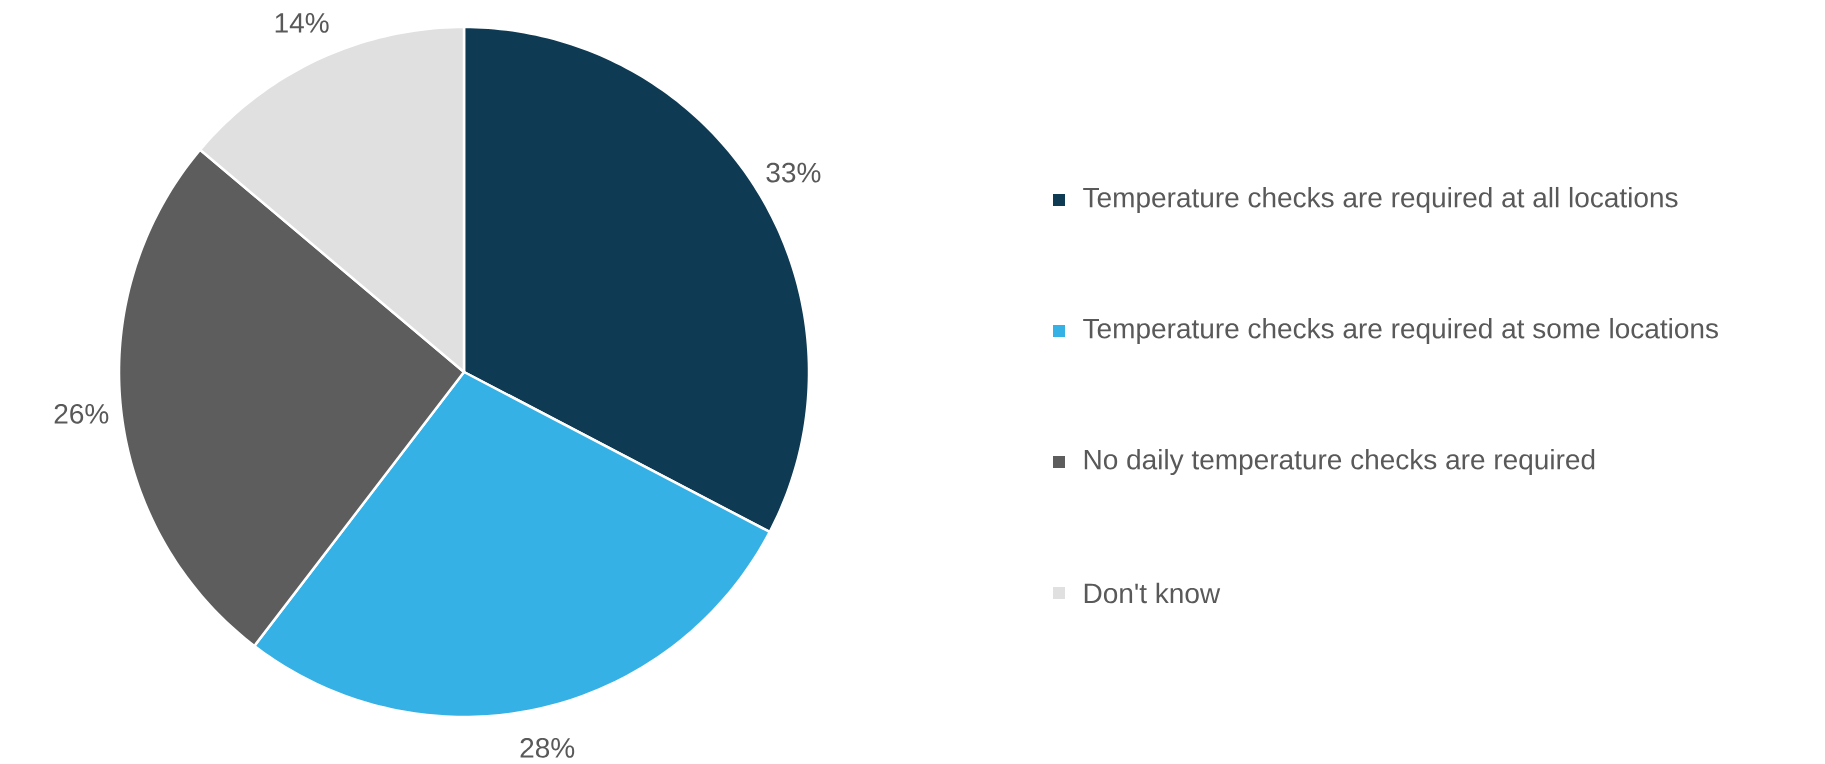  What do you see at coordinates (1152, 593) in the screenshot?
I see `legend-label: Don't know` at bounding box center [1152, 593].